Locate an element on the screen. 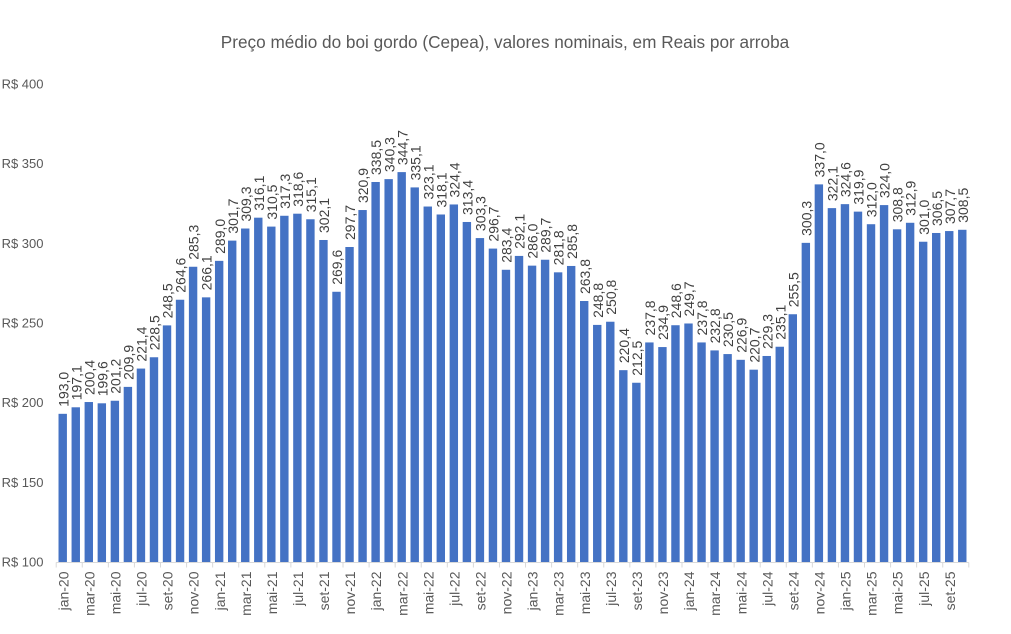 This screenshot has width=1011, height=634. svg-text: 200,4 is located at coordinates (89, 377).